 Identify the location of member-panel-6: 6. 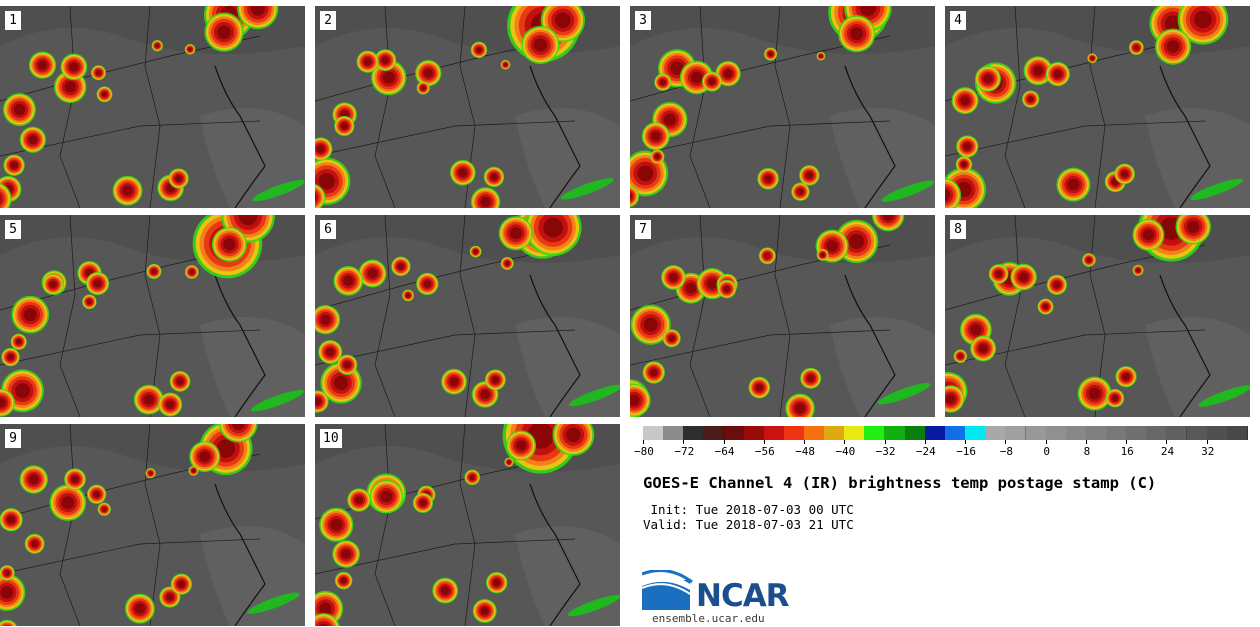
(467, 316).